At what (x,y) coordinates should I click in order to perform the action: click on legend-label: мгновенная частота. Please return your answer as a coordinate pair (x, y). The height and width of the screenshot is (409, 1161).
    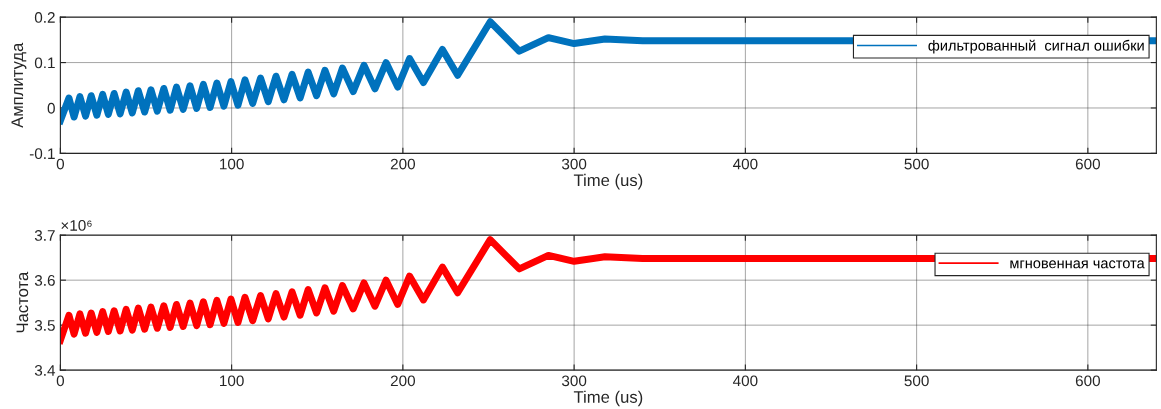
    Looking at the image, I should click on (1077, 264).